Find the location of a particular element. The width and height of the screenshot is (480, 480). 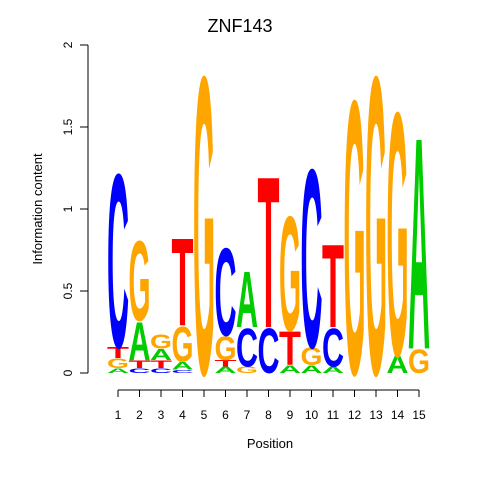

x-tick-label: 1 is located at coordinates (118, 415).